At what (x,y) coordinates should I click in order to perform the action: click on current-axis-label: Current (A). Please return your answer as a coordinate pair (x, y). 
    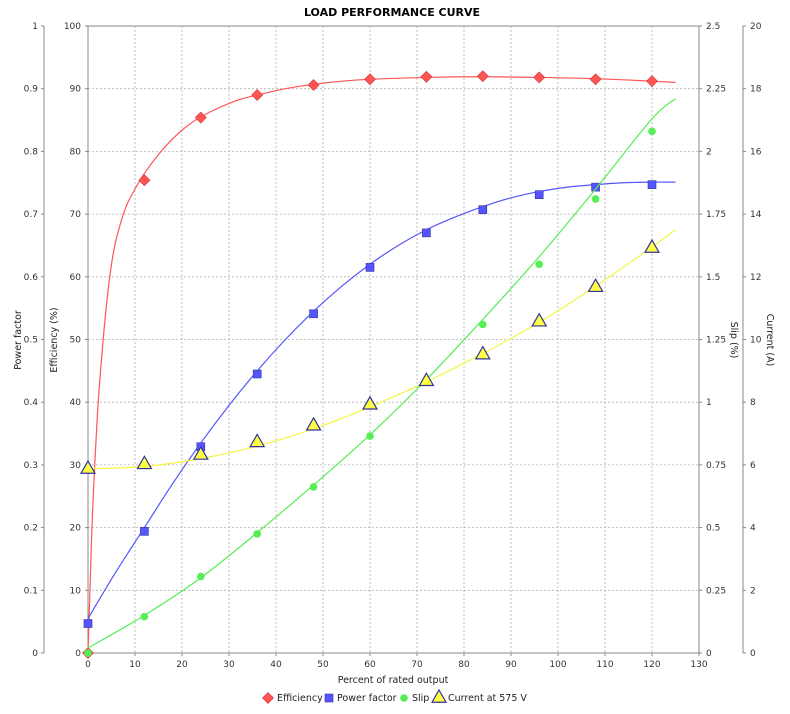
    Looking at the image, I should click on (769, 340).